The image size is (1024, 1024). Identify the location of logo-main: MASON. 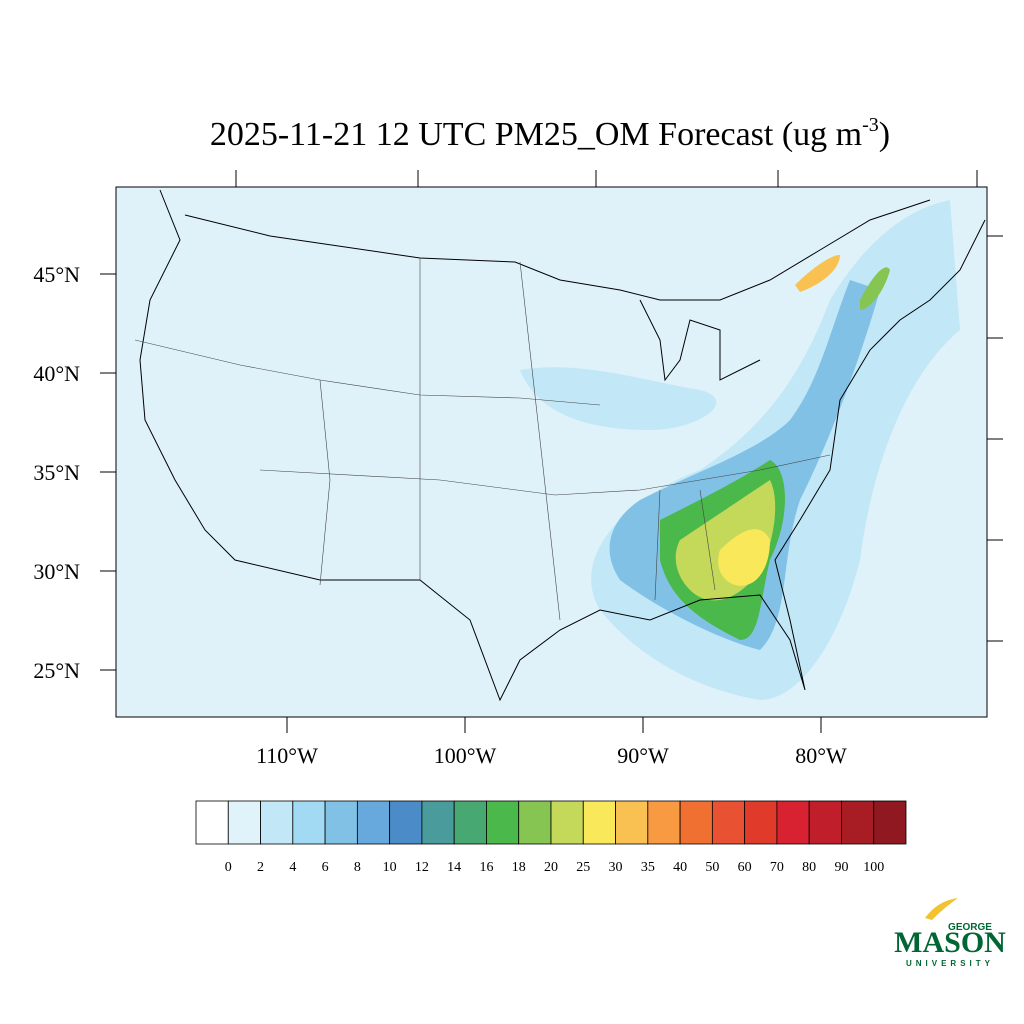
(950, 942).